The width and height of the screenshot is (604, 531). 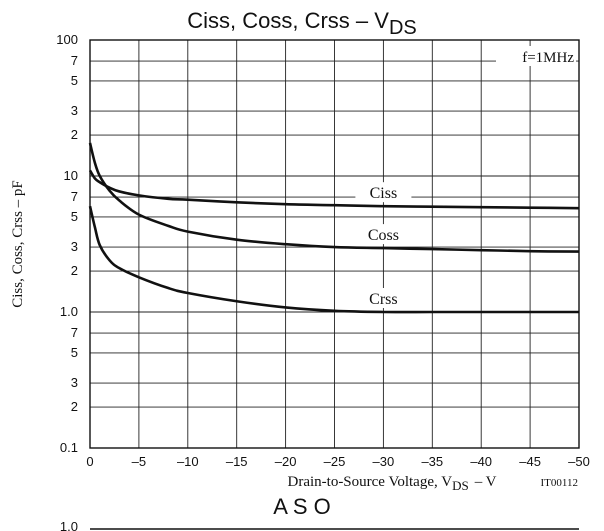 I want to click on x-tick-label: –35, so click(x=432, y=461).